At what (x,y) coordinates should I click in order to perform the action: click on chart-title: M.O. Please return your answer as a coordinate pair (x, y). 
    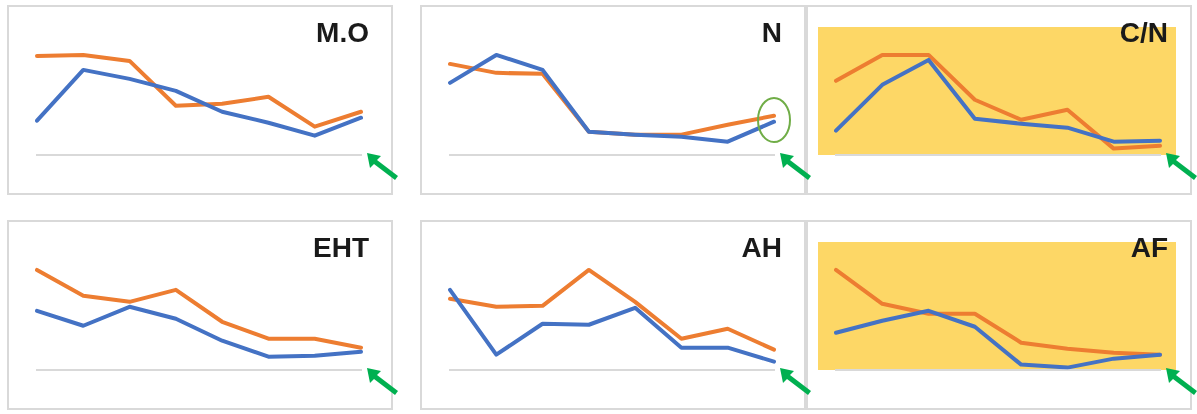
    Looking at the image, I should click on (342, 32).